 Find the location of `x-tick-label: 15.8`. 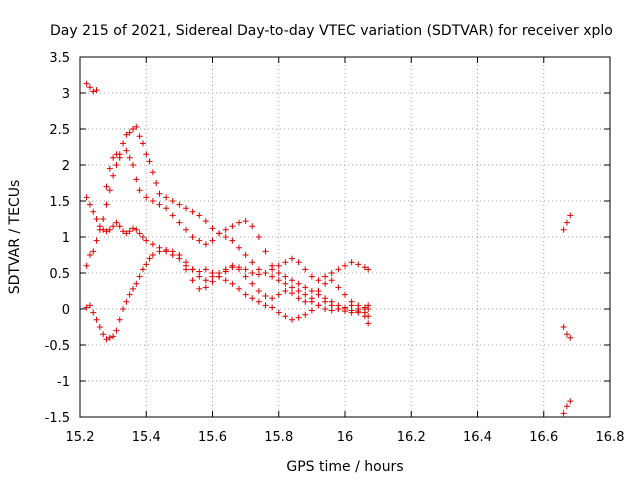

x-tick-label: 15.8 is located at coordinates (278, 437).